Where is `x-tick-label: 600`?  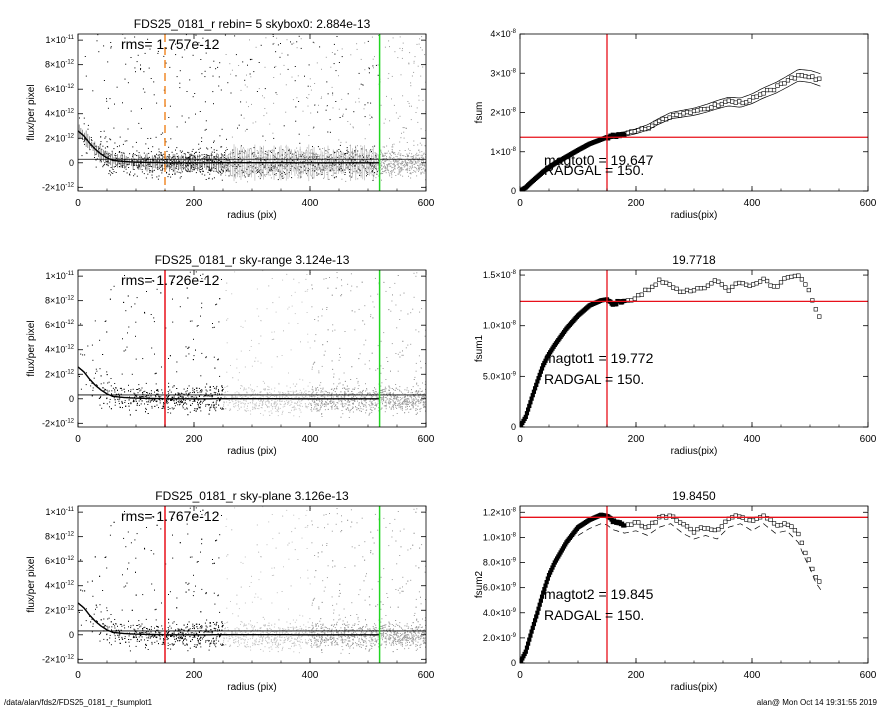
x-tick-label: 600 is located at coordinates (426, 203).